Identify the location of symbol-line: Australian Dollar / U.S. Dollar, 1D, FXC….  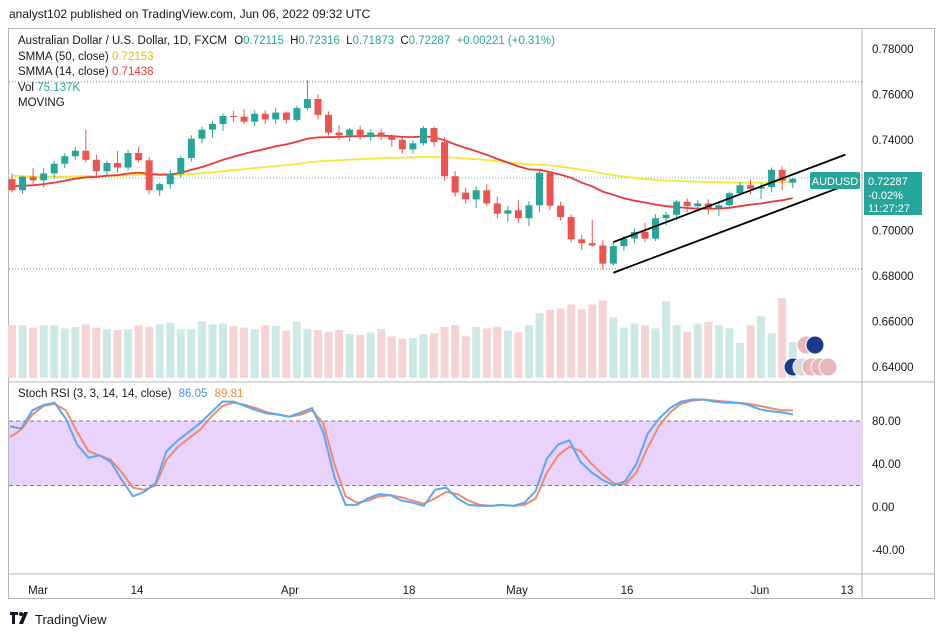
(122, 41).